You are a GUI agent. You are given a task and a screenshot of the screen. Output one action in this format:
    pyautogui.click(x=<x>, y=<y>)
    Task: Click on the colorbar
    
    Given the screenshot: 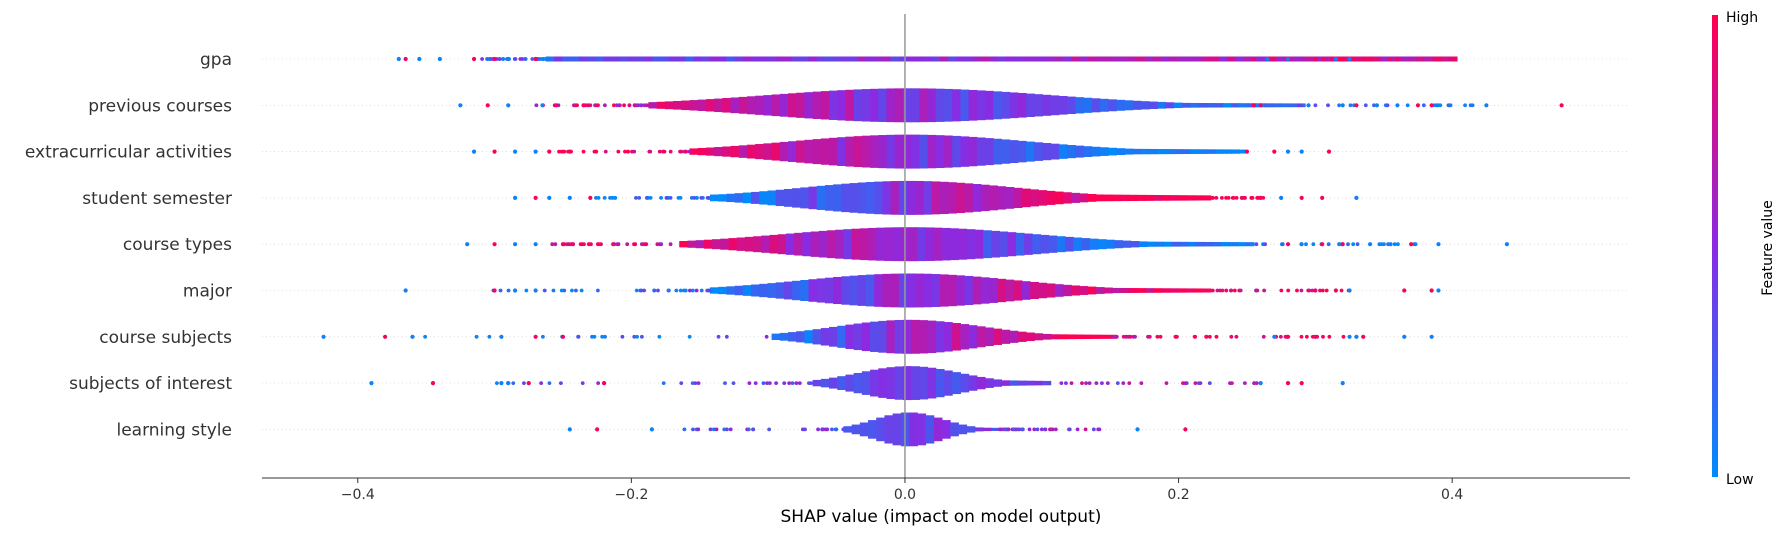 What is the action you would take?
    pyautogui.click(x=1715, y=246)
    